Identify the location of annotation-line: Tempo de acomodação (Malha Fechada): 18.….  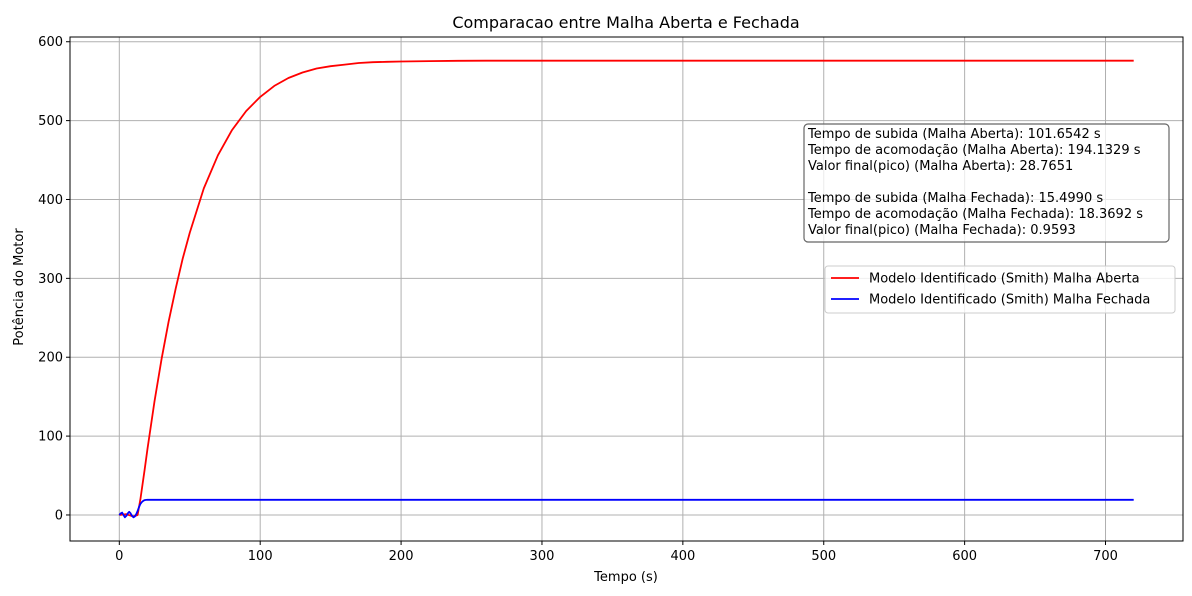
(975, 214).